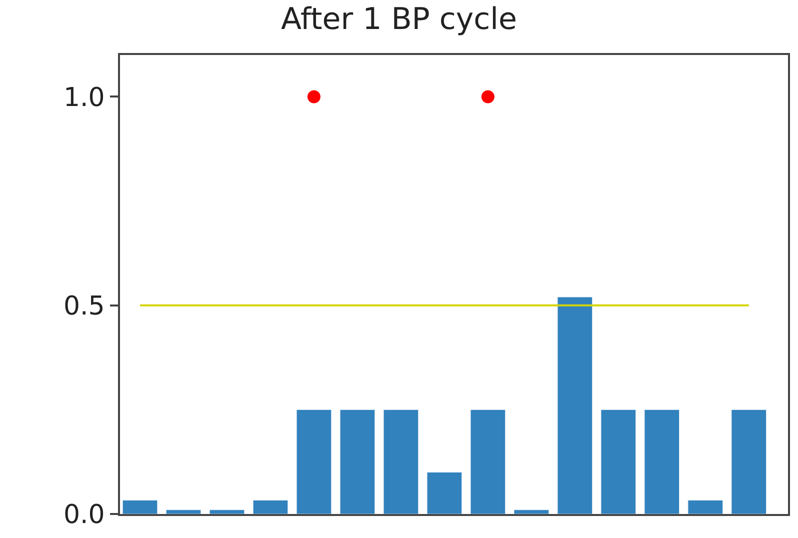 The image size is (798, 538). I want to click on y-tick-label: 1.0, so click(84, 97).